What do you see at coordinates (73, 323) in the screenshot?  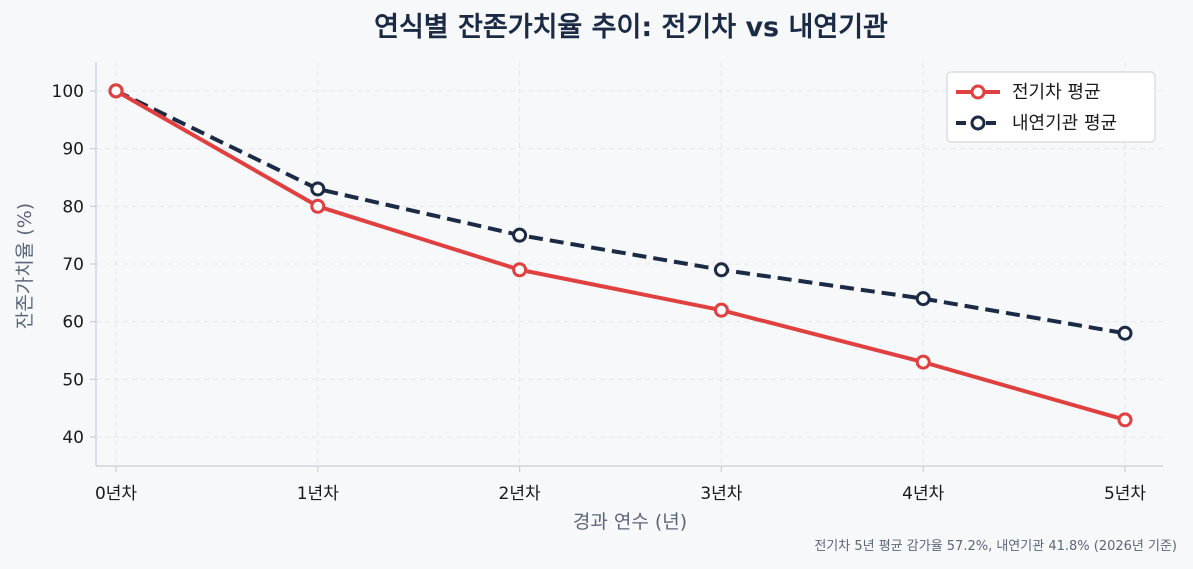 I see `y-tick-label: 60` at bounding box center [73, 323].